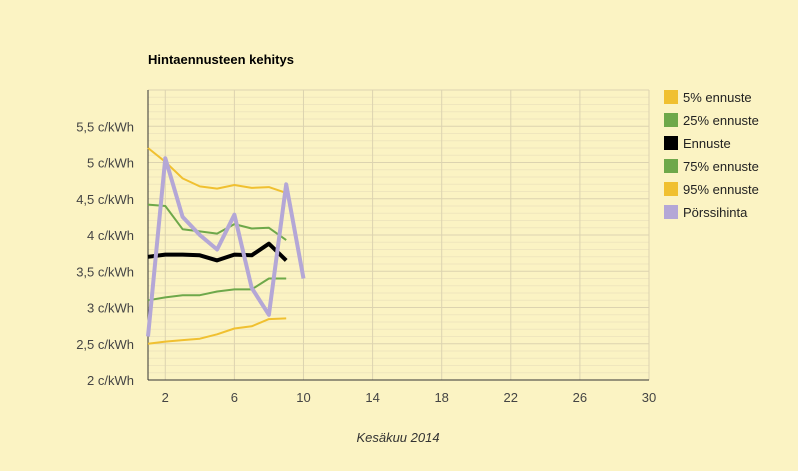 This screenshot has width=798, height=471. Describe the element at coordinates (721, 120) in the screenshot. I see `legend-label: 25% ennuste` at that location.